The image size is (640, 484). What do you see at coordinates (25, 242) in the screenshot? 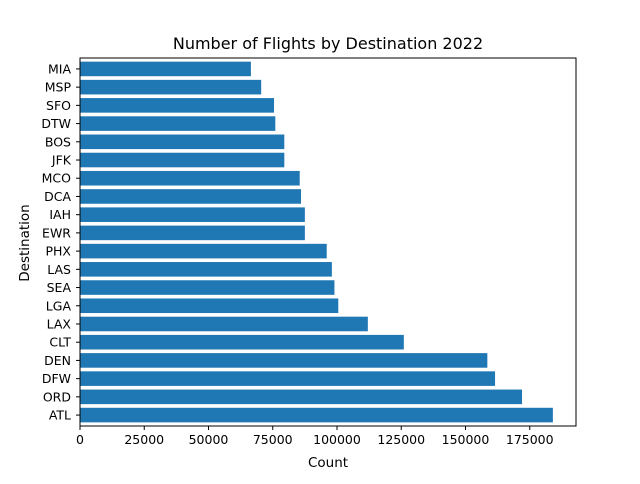
I see `y-axis-label: Destination` at bounding box center [25, 242].